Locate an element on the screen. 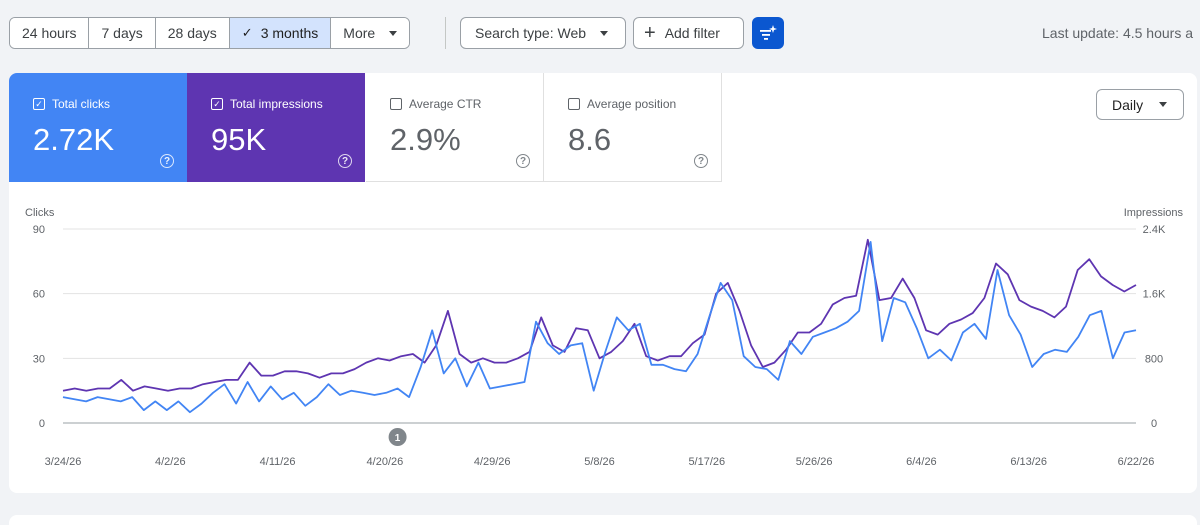 The height and width of the screenshot is (525, 1200). metric-average-ctr: Average CTR 2.9% ? is located at coordinates (455, 127).